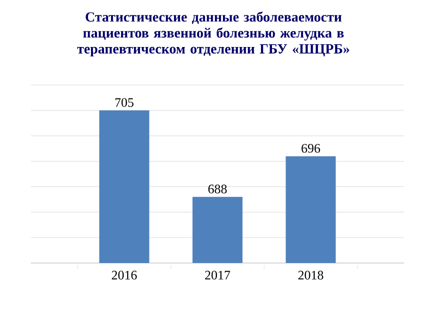  Describe the element at coordinates (217, 275) in the screenshot. I see `x-tick-label: 2017` at that location.